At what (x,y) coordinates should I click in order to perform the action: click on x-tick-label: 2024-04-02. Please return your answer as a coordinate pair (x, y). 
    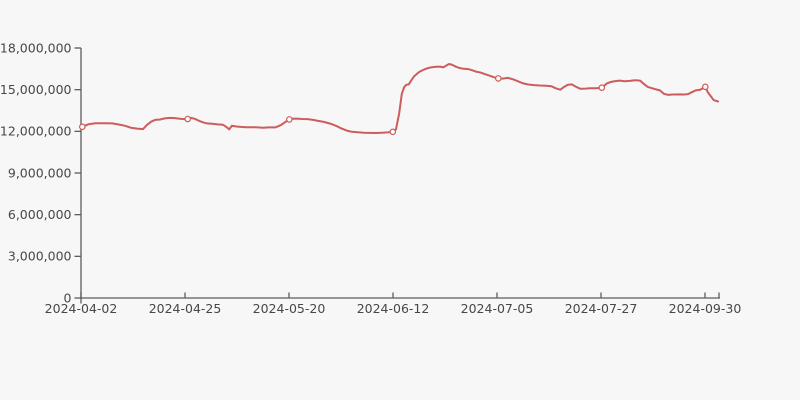
    Looking at the image, I should click on (81, 308).